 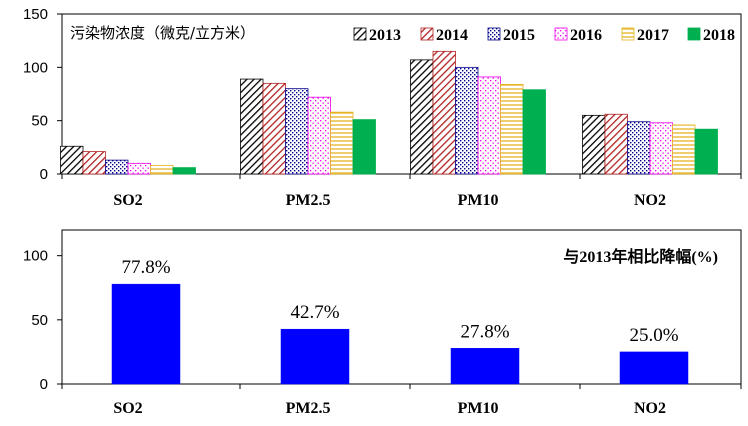 What do you see at coordinates (684, 149) in the screenshot?
I see `bar-2017-no2` at bounding box center [684, 149].